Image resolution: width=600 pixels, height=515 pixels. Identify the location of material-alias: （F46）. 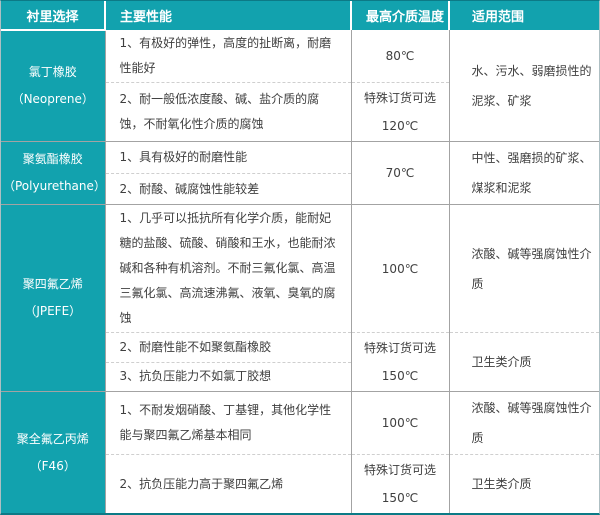
(52, 465).